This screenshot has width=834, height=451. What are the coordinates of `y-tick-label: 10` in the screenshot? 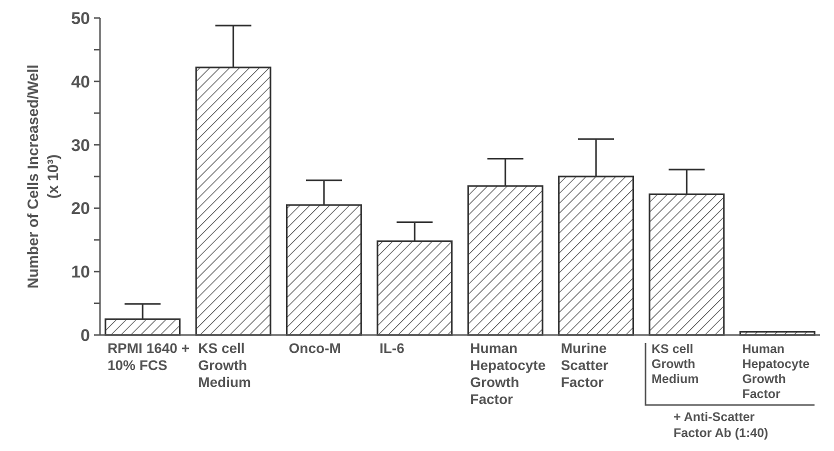 It's located at (80, 272).